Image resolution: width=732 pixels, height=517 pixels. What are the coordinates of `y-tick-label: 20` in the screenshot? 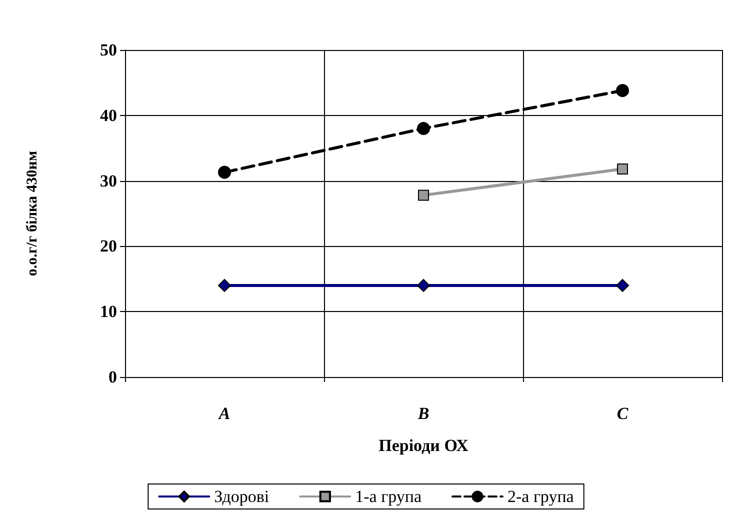 It's located at (108, 246).